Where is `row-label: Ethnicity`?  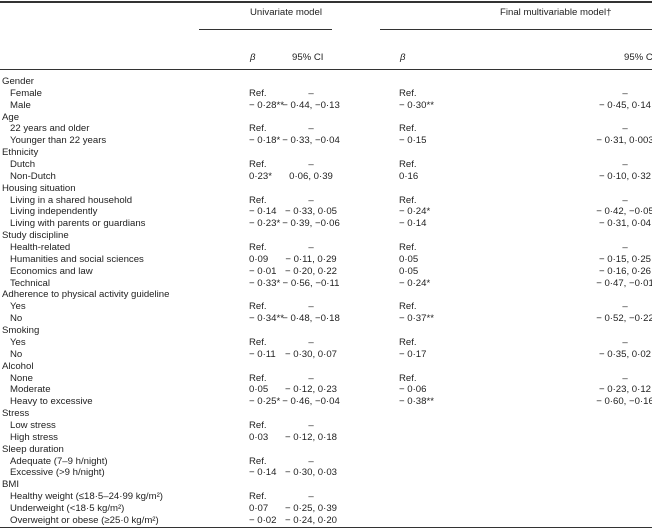
row-label: Ethnicity is located at coordinates (20, 153).